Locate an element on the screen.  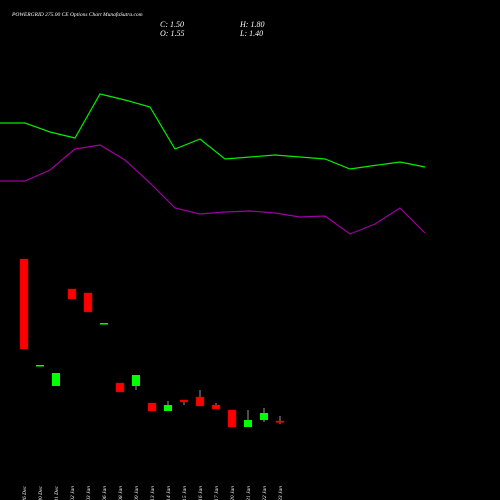
x-tick-label: 30 Dec is located at coordinates (41, 492).